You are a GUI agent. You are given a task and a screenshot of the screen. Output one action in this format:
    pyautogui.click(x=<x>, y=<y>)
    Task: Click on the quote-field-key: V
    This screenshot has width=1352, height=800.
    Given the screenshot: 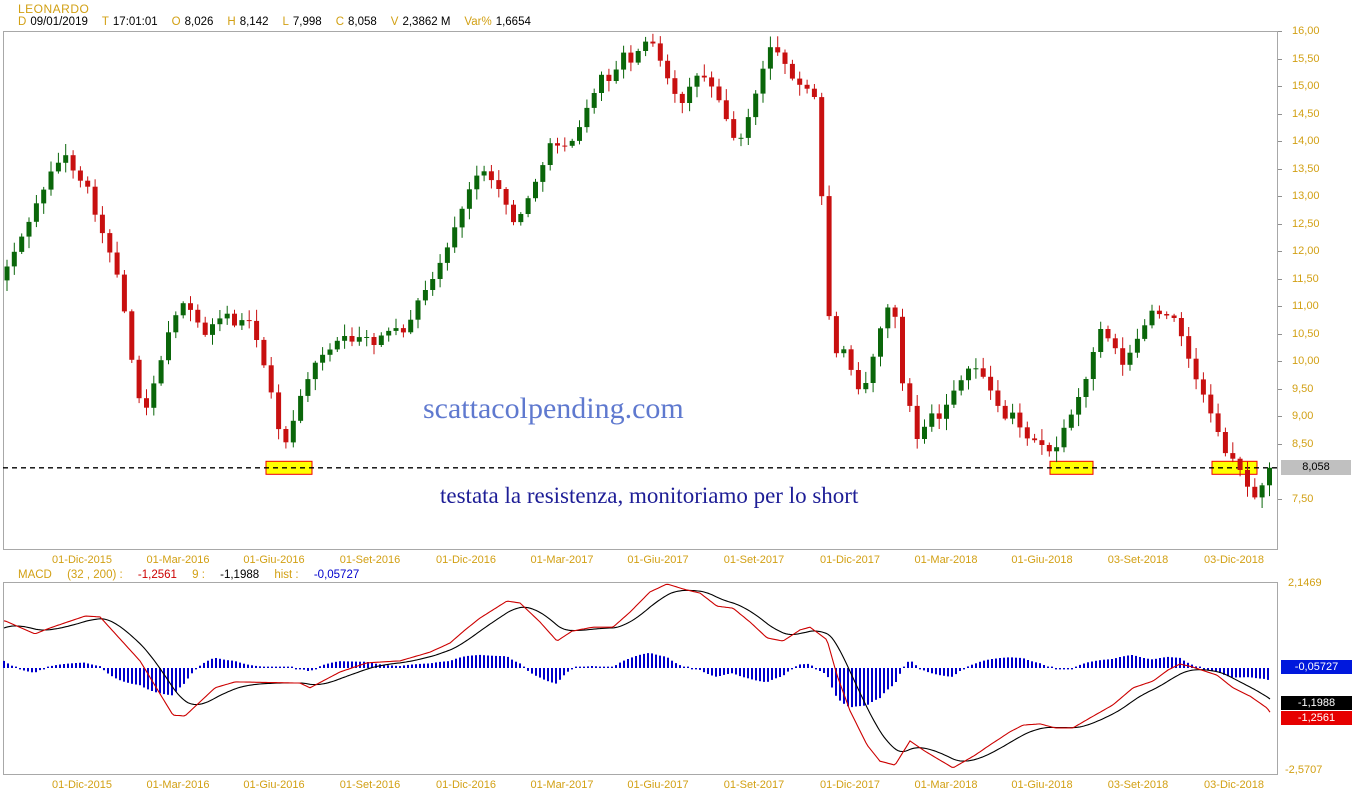 What is the action you would take?
    pyautogui.click(x=394, y=22)
    